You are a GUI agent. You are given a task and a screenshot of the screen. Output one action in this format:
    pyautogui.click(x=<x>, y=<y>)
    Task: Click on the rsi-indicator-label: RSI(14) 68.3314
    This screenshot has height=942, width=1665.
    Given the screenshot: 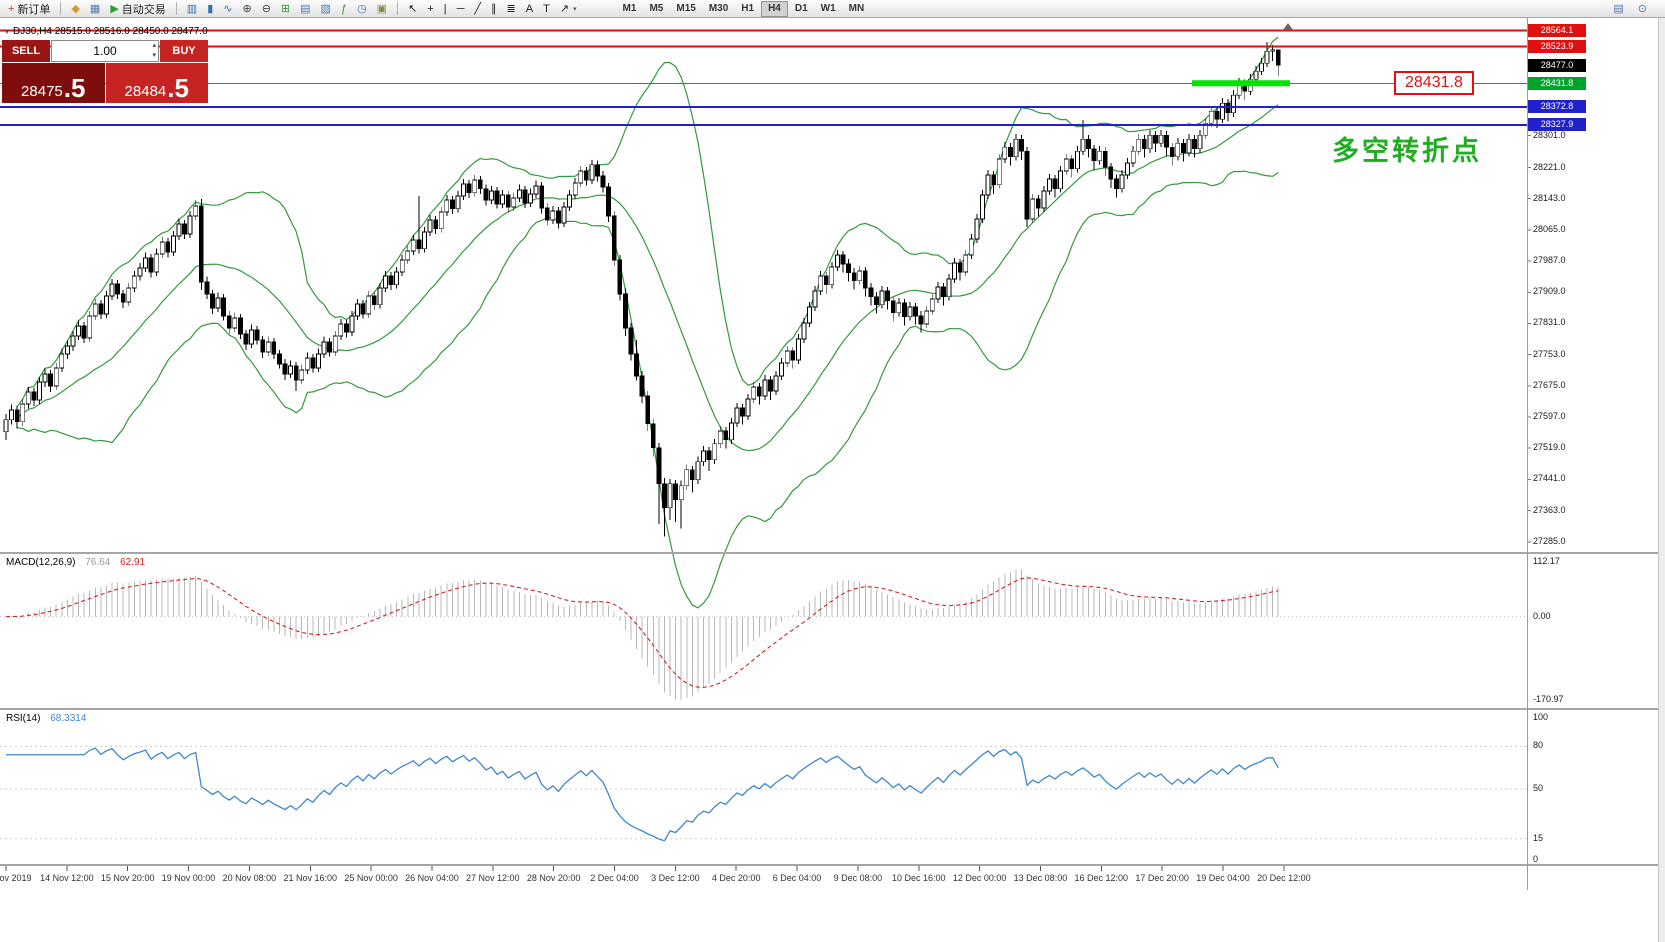 What is the action you would take?
    pyautogui.click(x=46, y=718)
    